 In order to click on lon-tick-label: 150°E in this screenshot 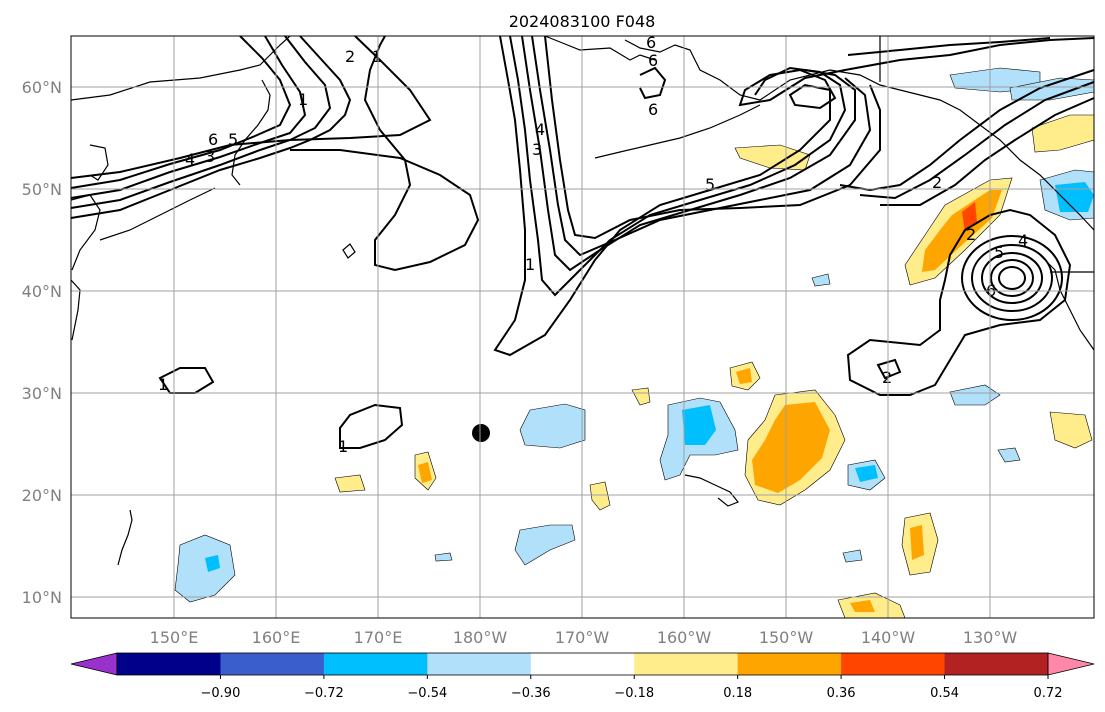, I will do `click(174, 637)`.